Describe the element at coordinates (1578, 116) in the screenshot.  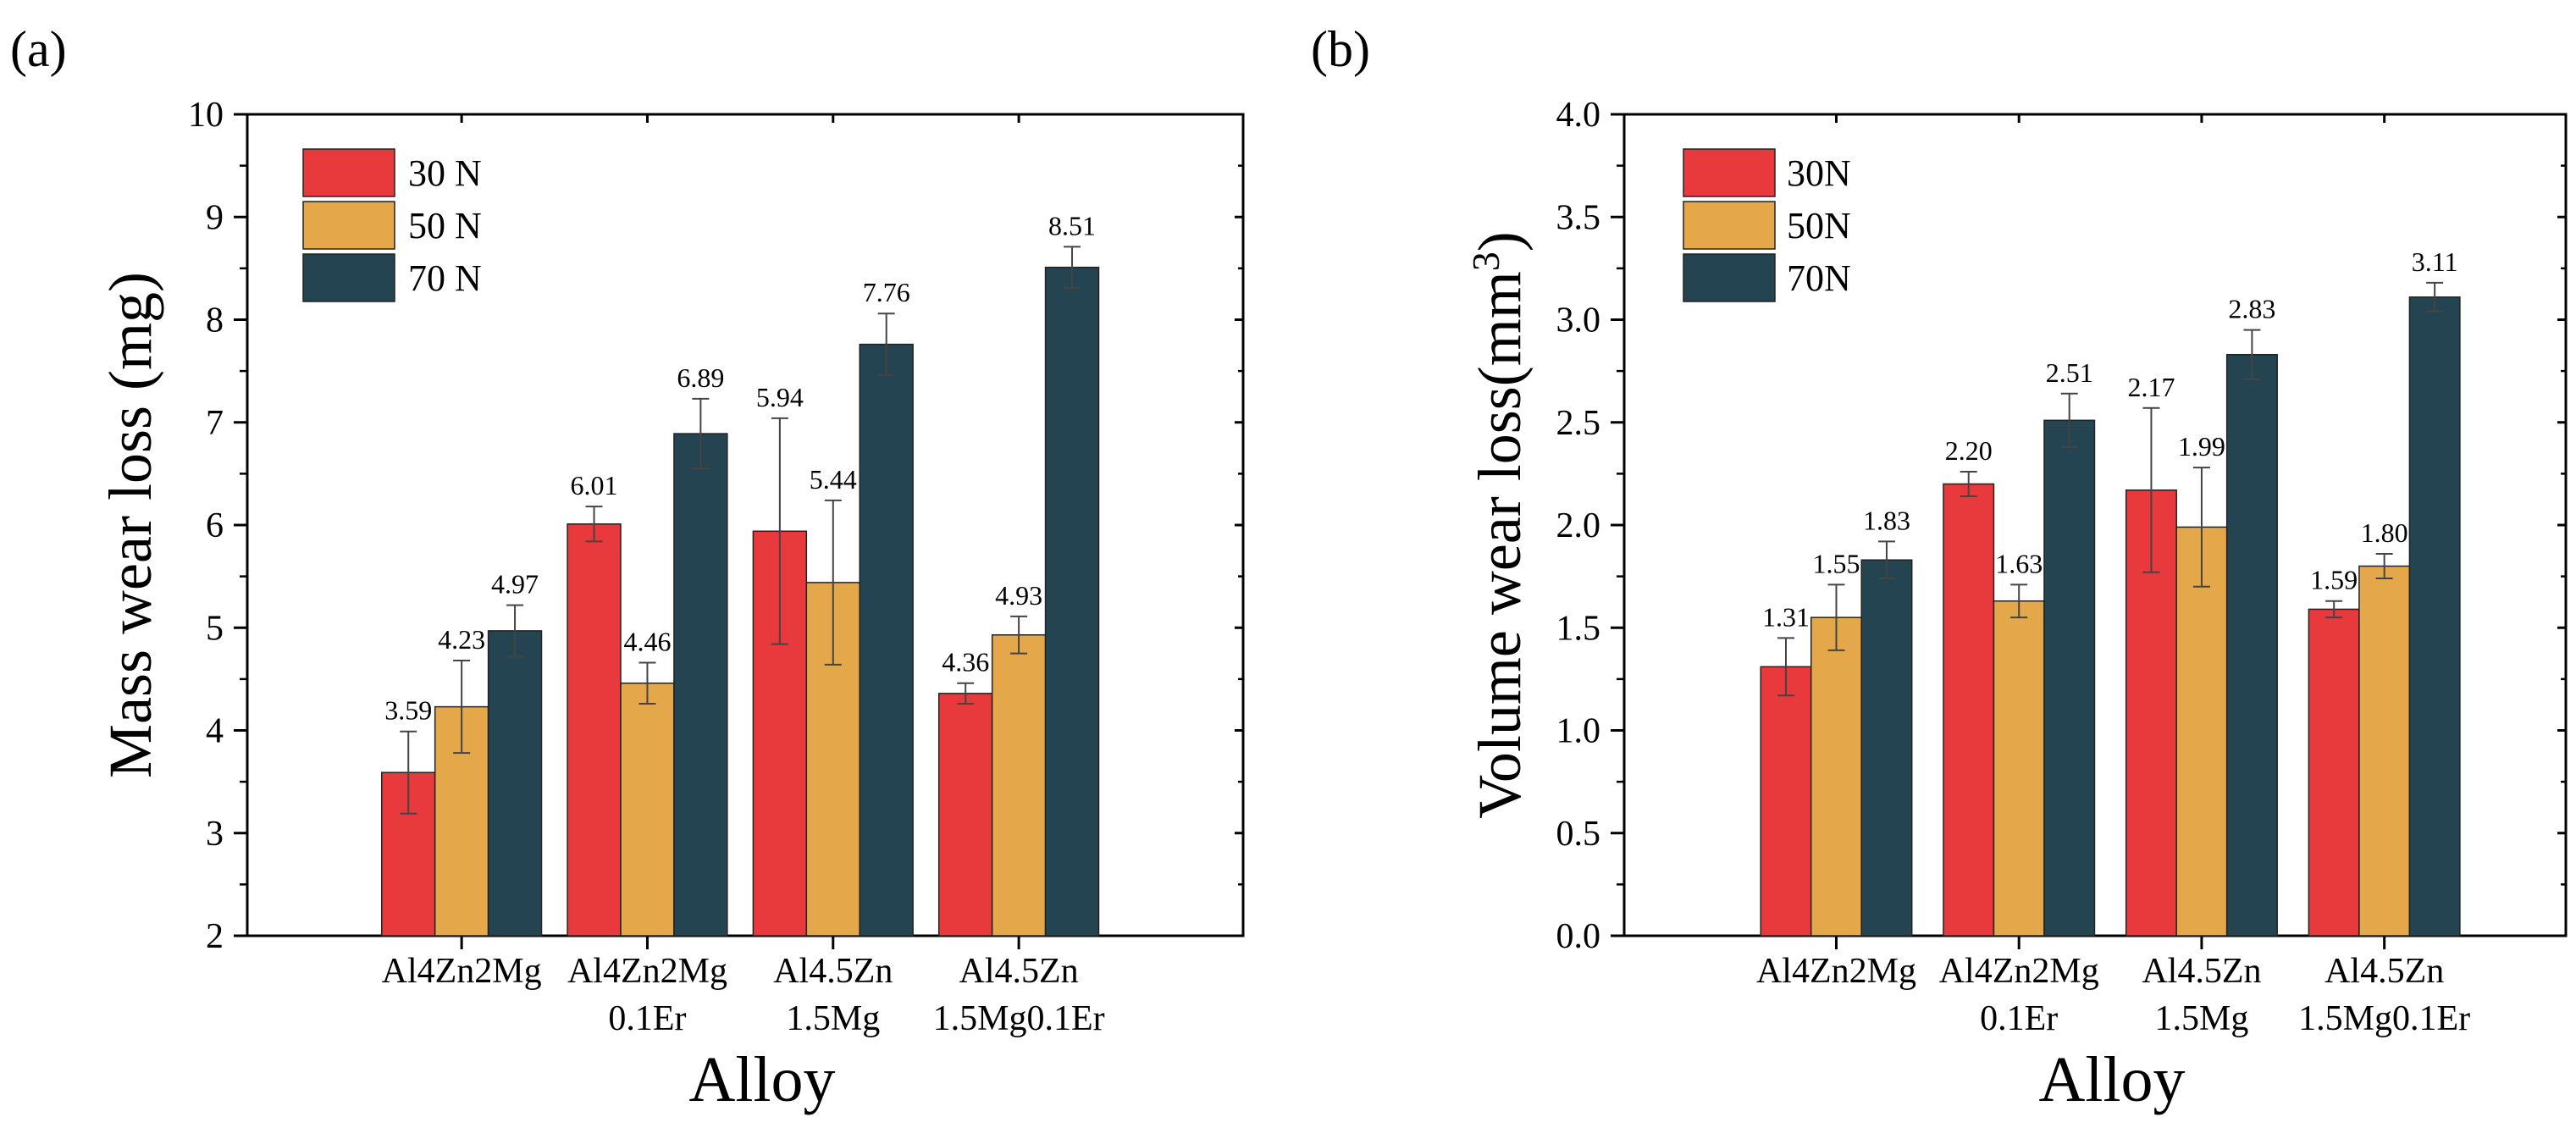
I see `y-tick-label: 4.0` at that location.